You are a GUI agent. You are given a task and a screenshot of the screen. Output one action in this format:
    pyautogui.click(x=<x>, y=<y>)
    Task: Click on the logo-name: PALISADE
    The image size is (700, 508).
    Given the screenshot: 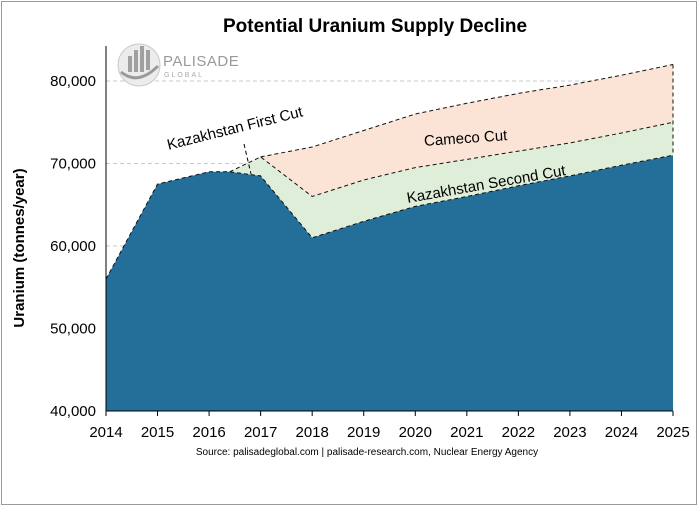 What is the action you would take?
    pyautogui.click(x=201, y=61)
    